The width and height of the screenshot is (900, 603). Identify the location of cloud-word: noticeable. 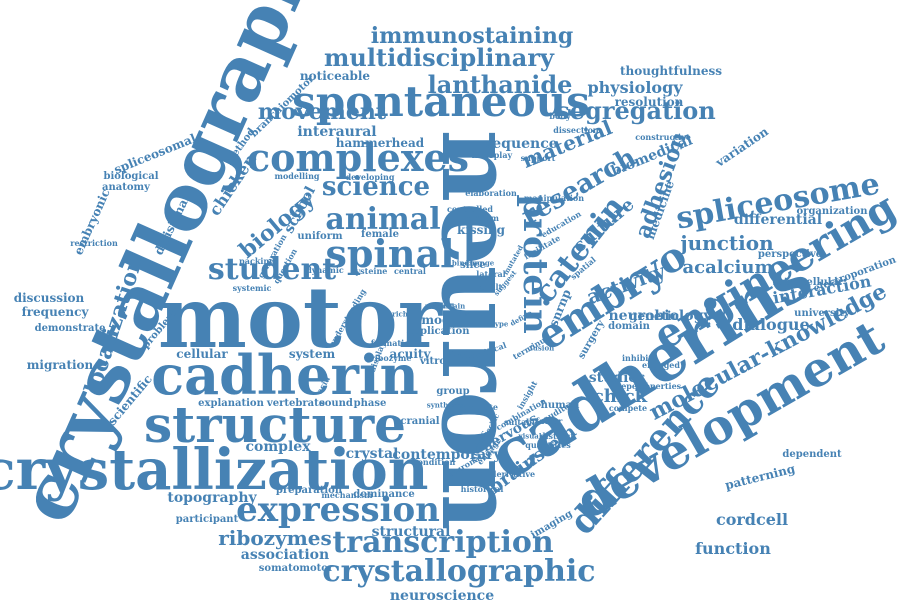
(335, 76).